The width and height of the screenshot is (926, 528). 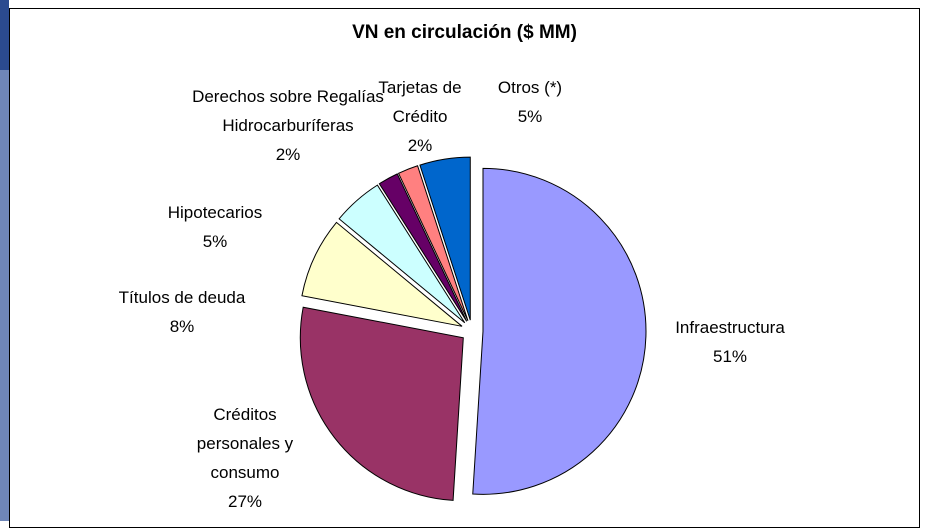 What do you see at coordinates (730, 327) in the screenshot?
I see `slice-label: Infraestructura` at bounding box center [730, 327].